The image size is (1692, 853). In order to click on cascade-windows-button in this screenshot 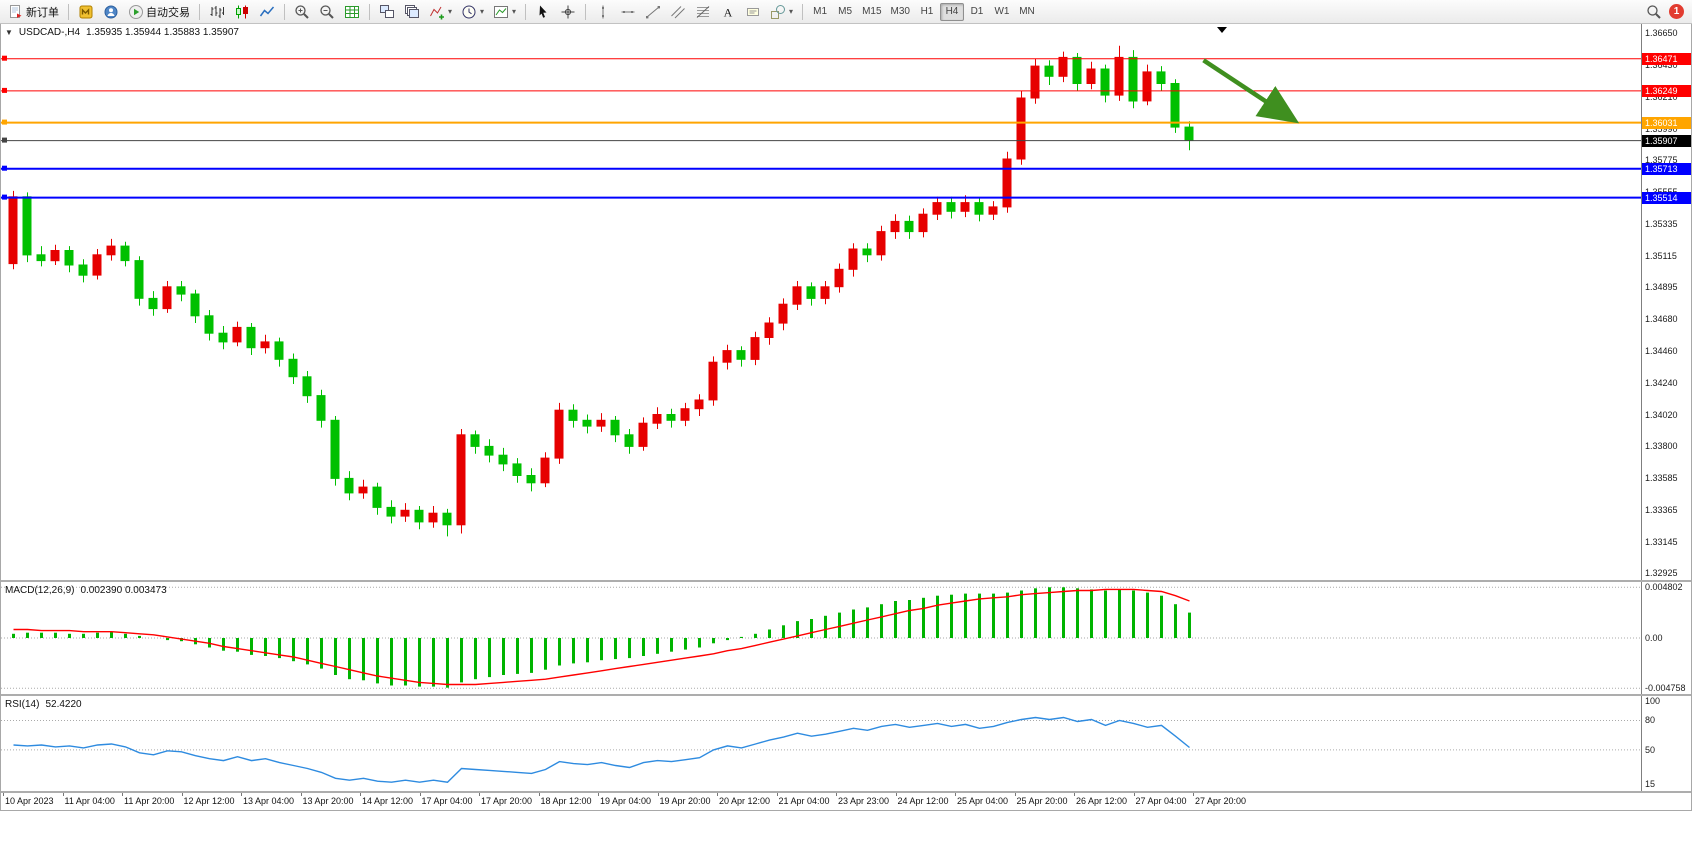, I will do `click(412, 12)`.